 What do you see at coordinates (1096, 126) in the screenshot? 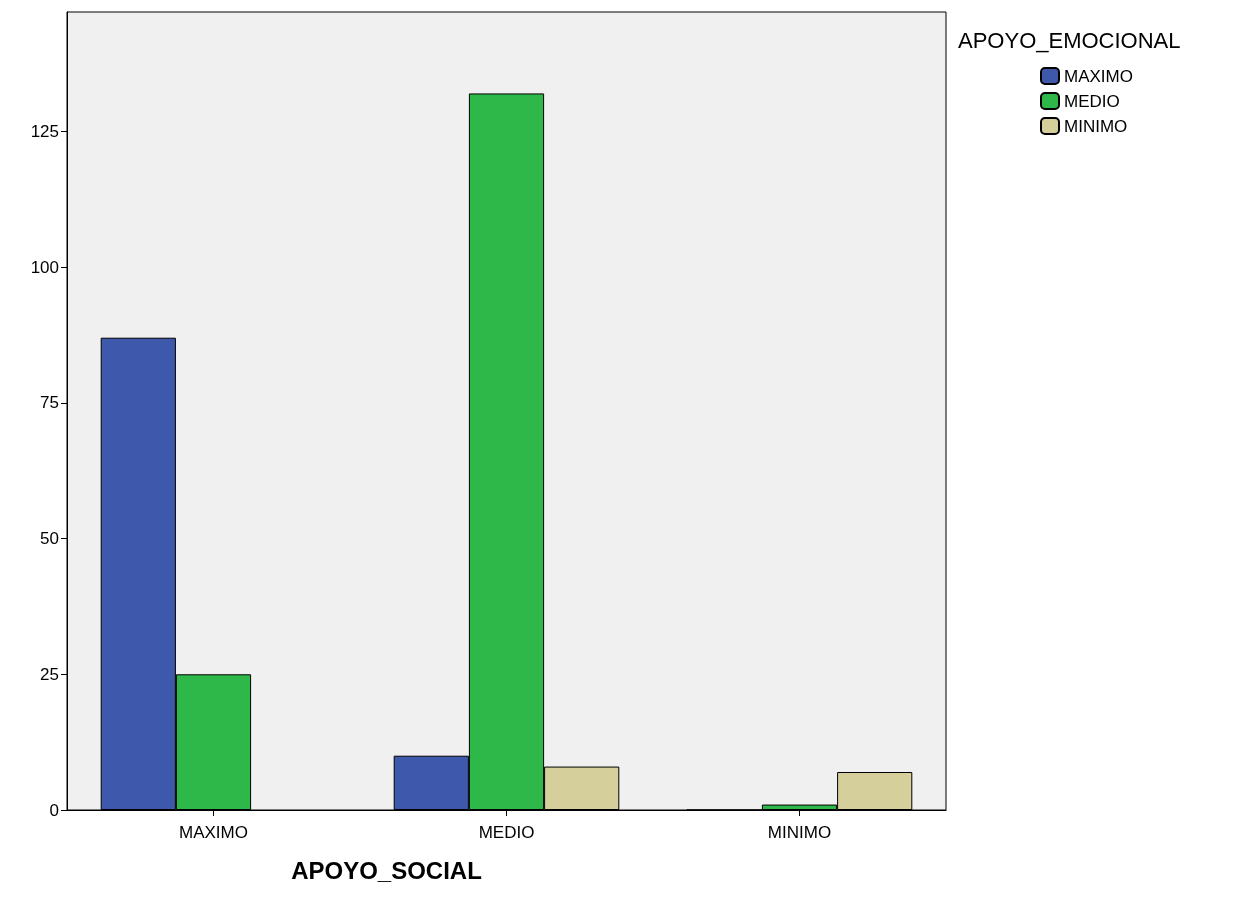
I see `legend-label: MINIMO` at bounding box center [1096, 126].